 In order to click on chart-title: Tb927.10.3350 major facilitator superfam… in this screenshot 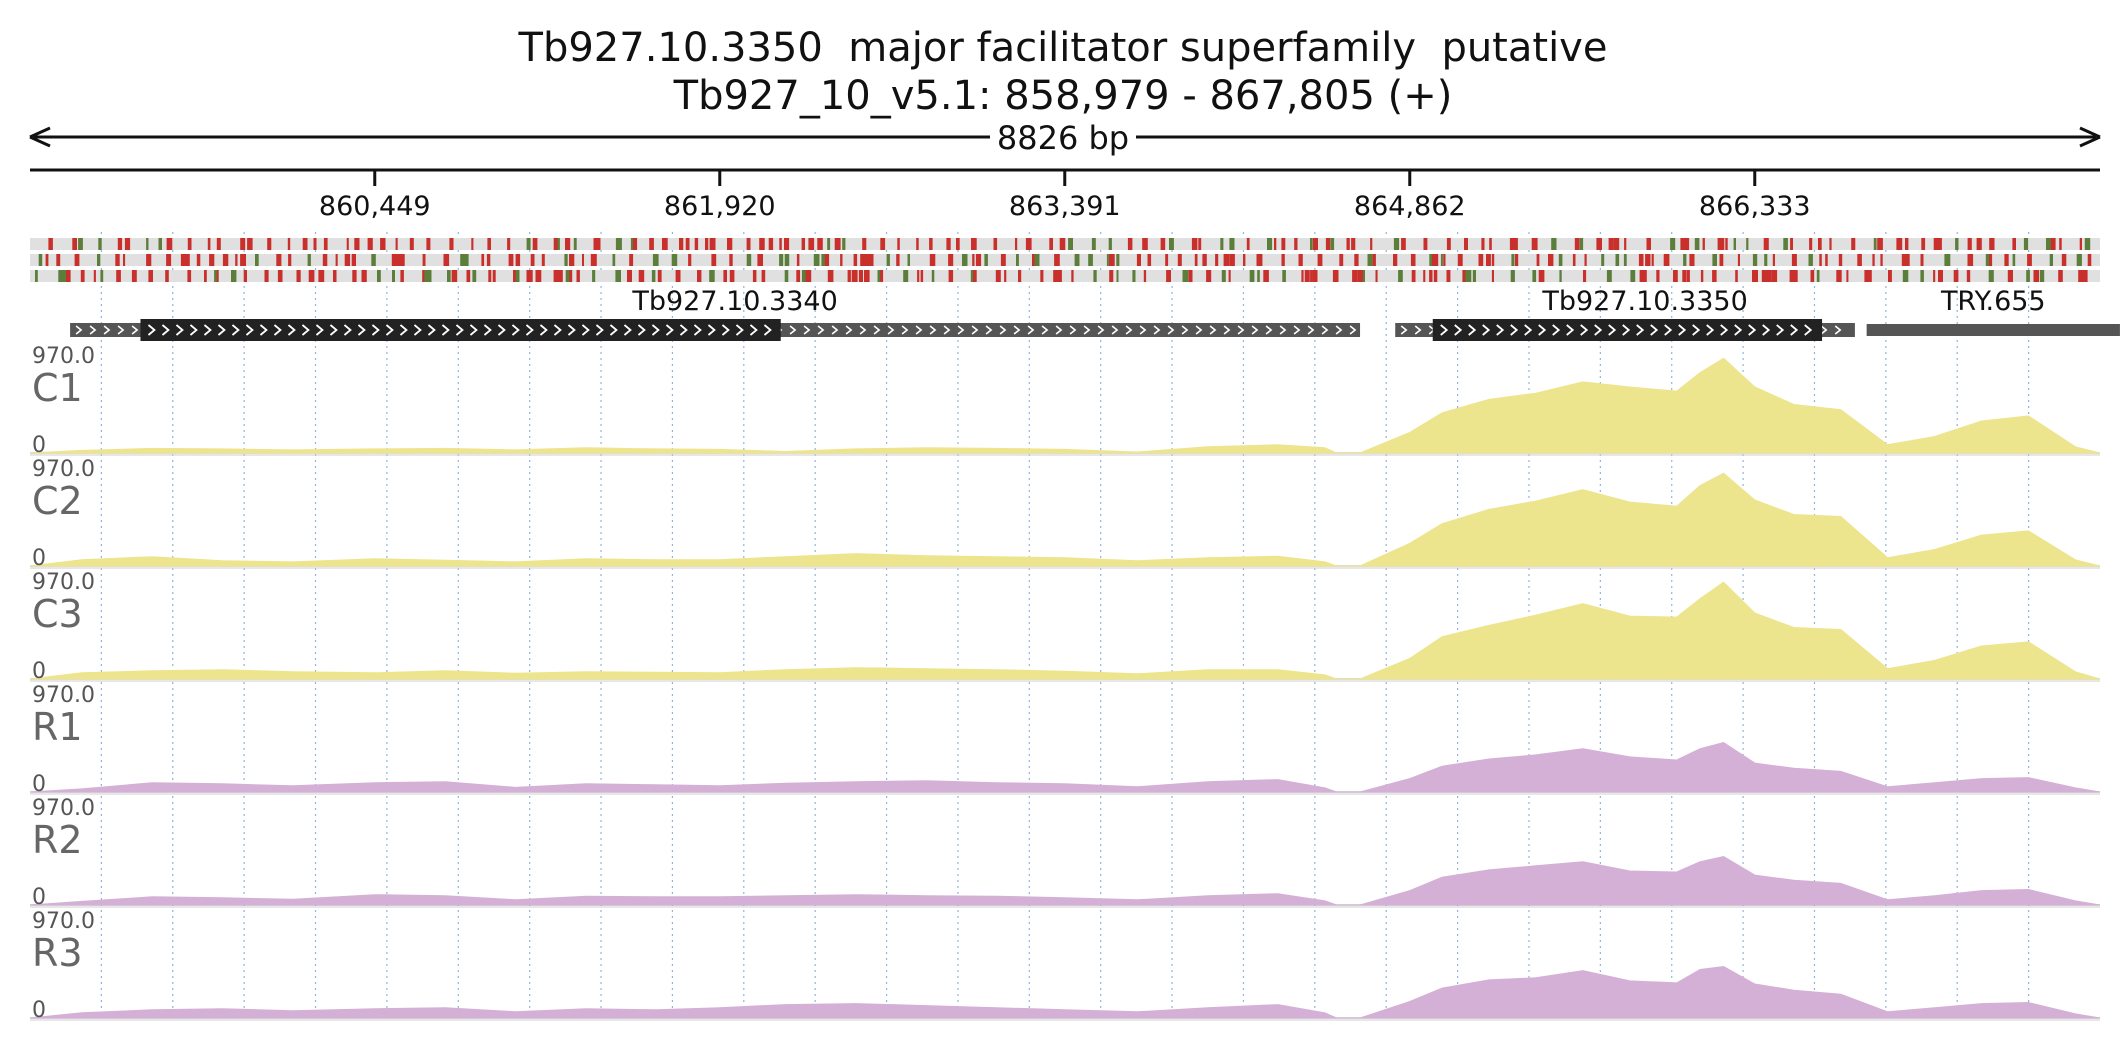, I will do `click(1063, 48)`.